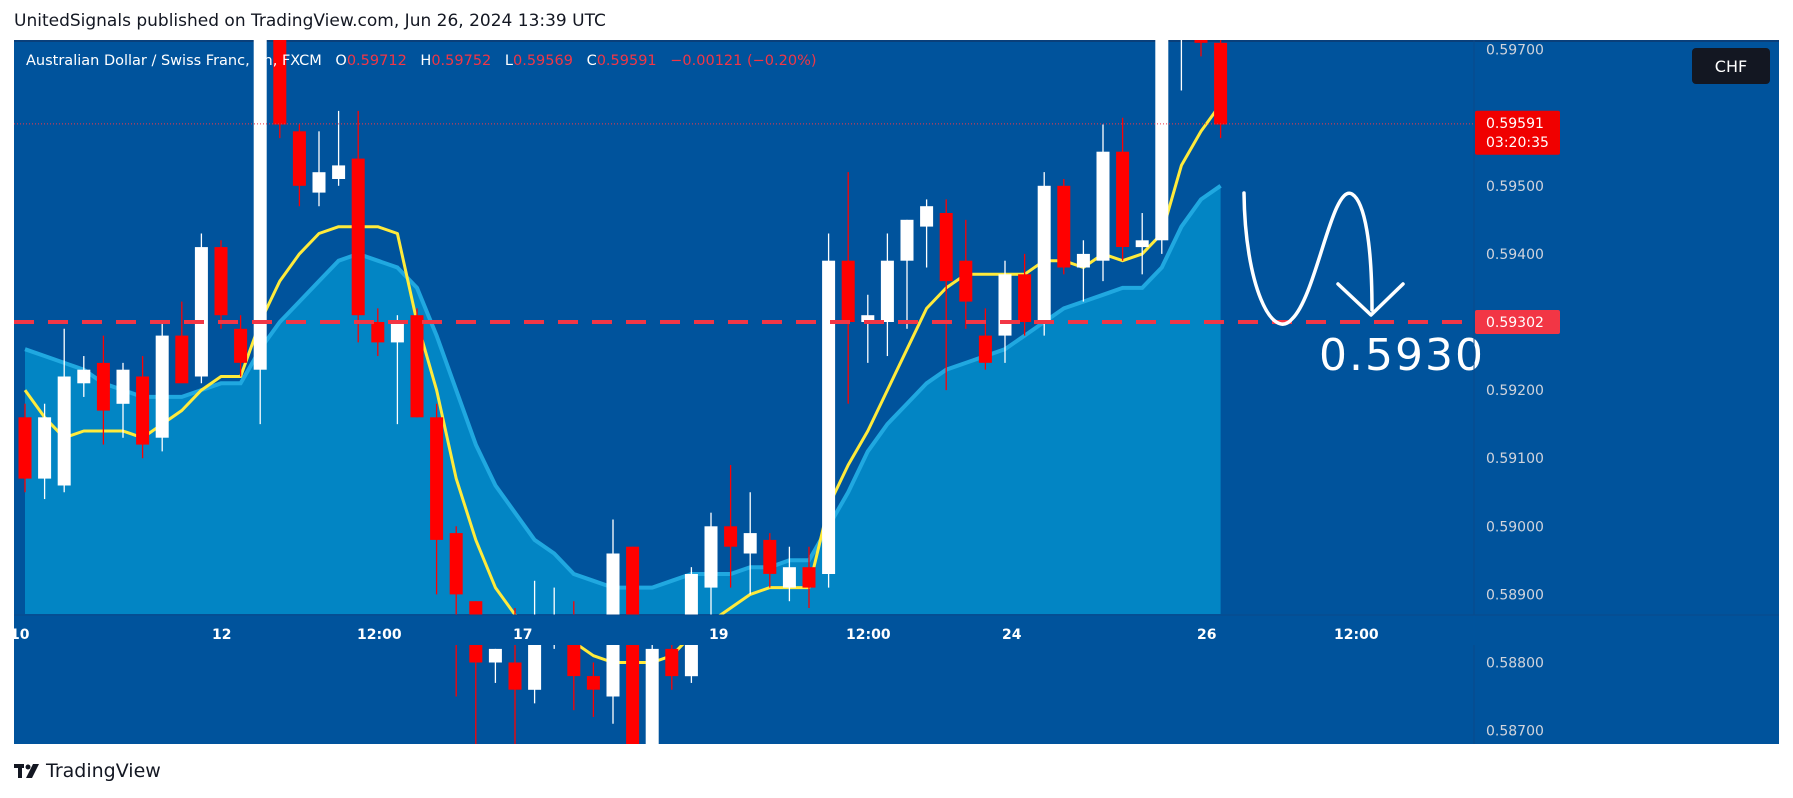  Describe the element at coordinates (461, 61) in the screenshot. I see `high-value: 0.59752` at that location.